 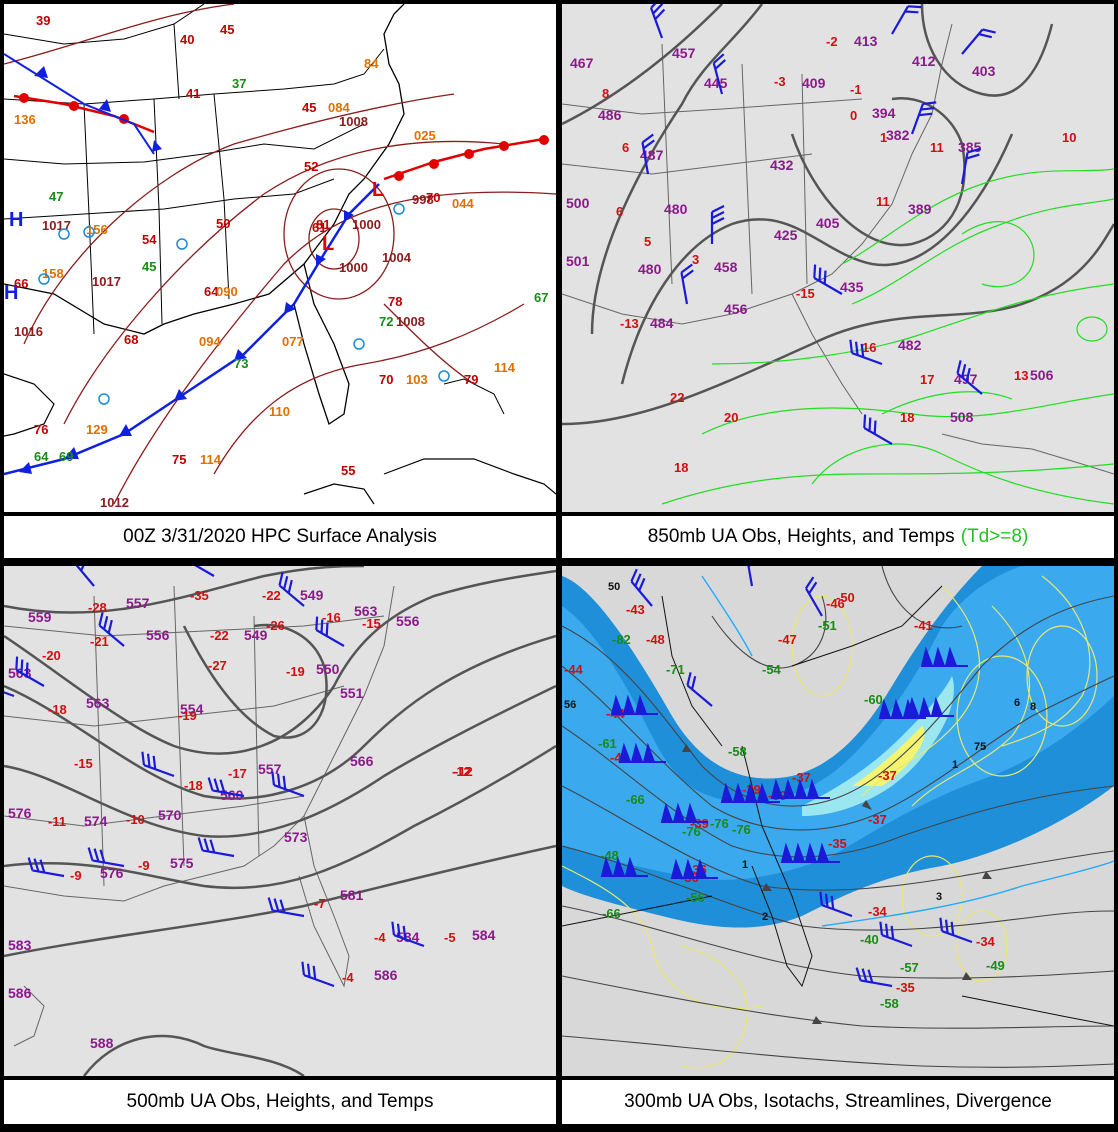 I want to click on station-value-label: 077, so click(x=293, y=341).